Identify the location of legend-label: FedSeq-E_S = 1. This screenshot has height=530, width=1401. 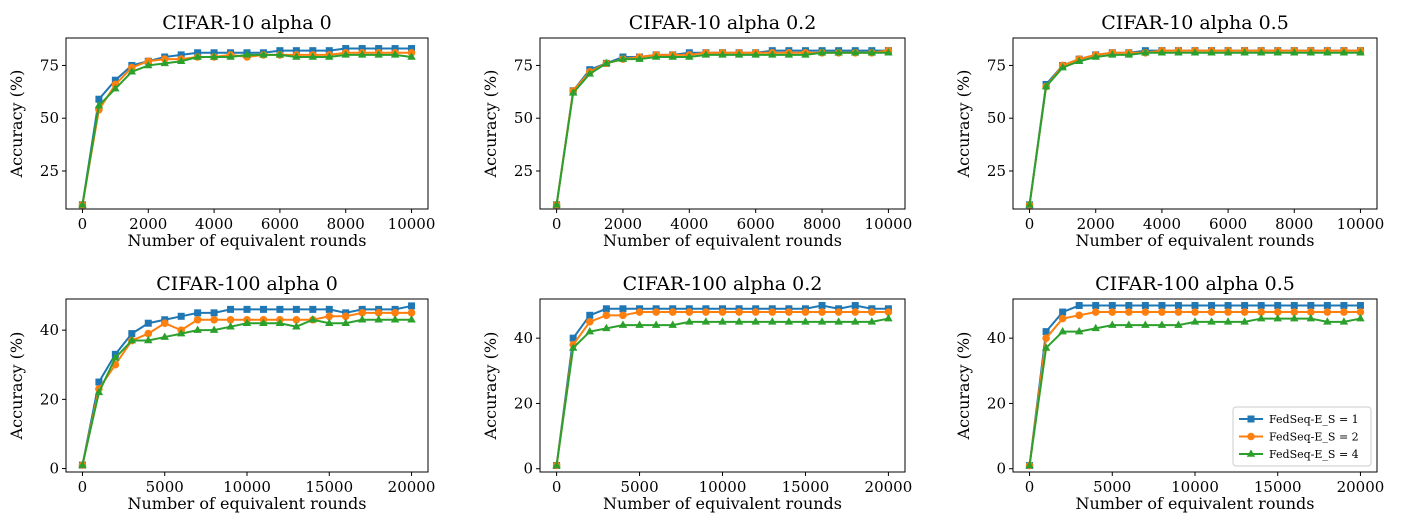
(1314, 419).